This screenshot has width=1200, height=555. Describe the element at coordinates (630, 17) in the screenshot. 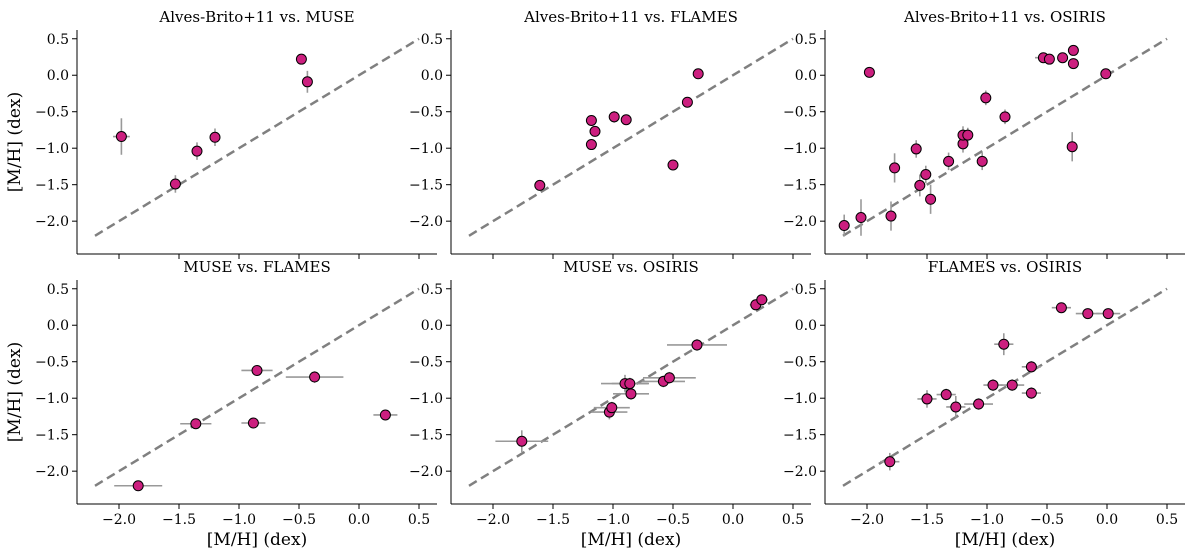

I see `panel-title: Alves-Brito+11 vs. FLAMES` at that location.